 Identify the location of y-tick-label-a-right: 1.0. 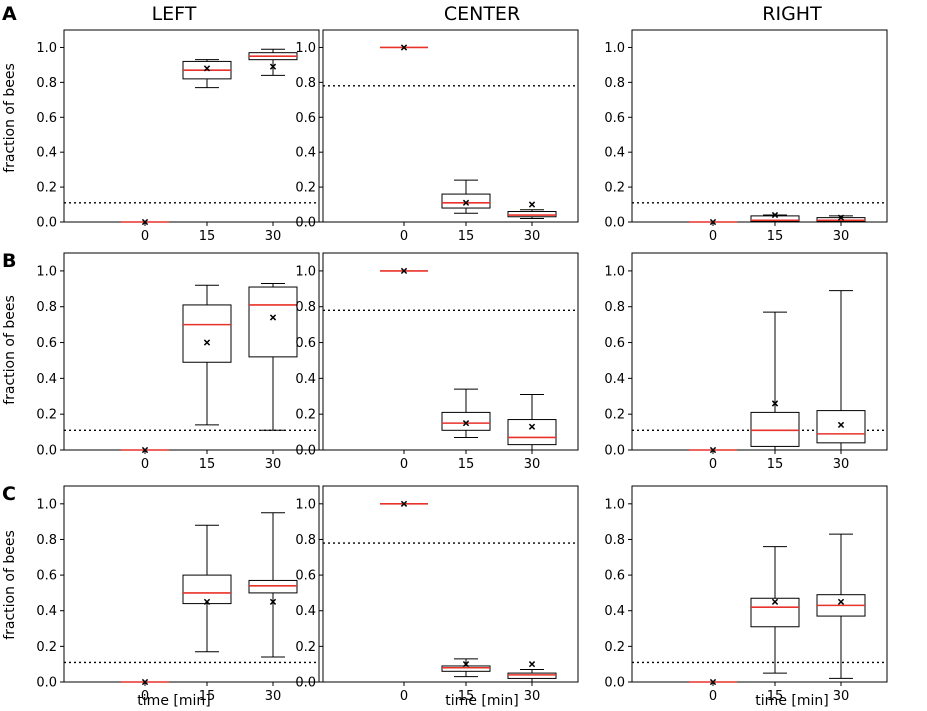
(614, 48).